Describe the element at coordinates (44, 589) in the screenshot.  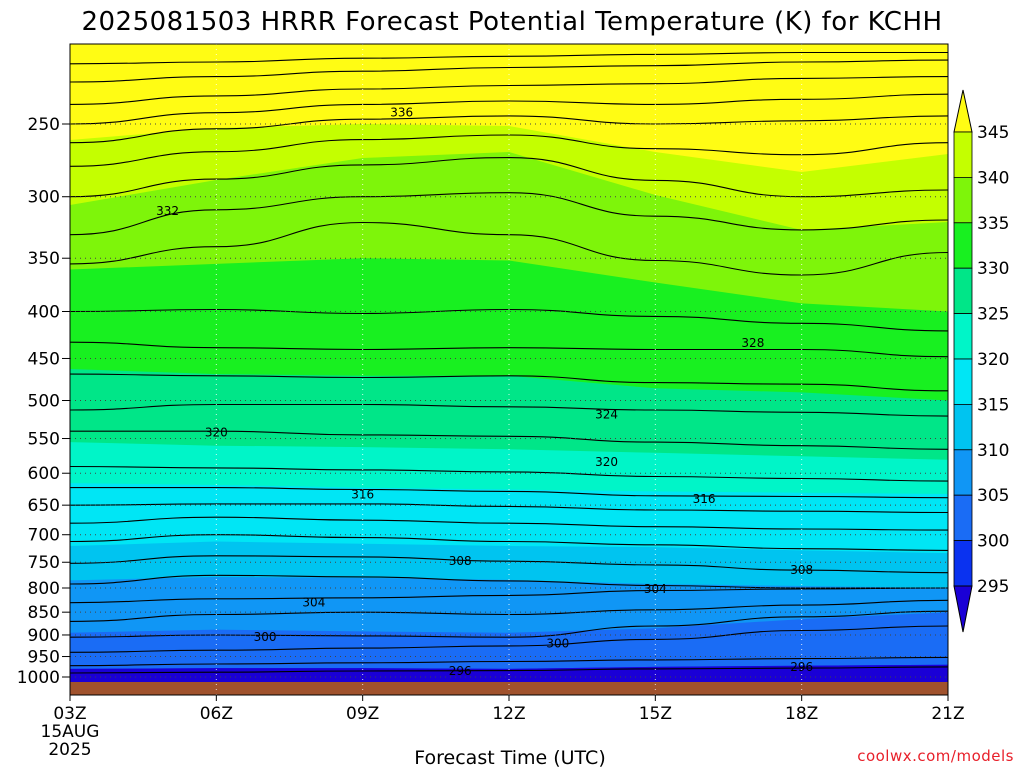
I see `y-tick-label: 800` at that location.